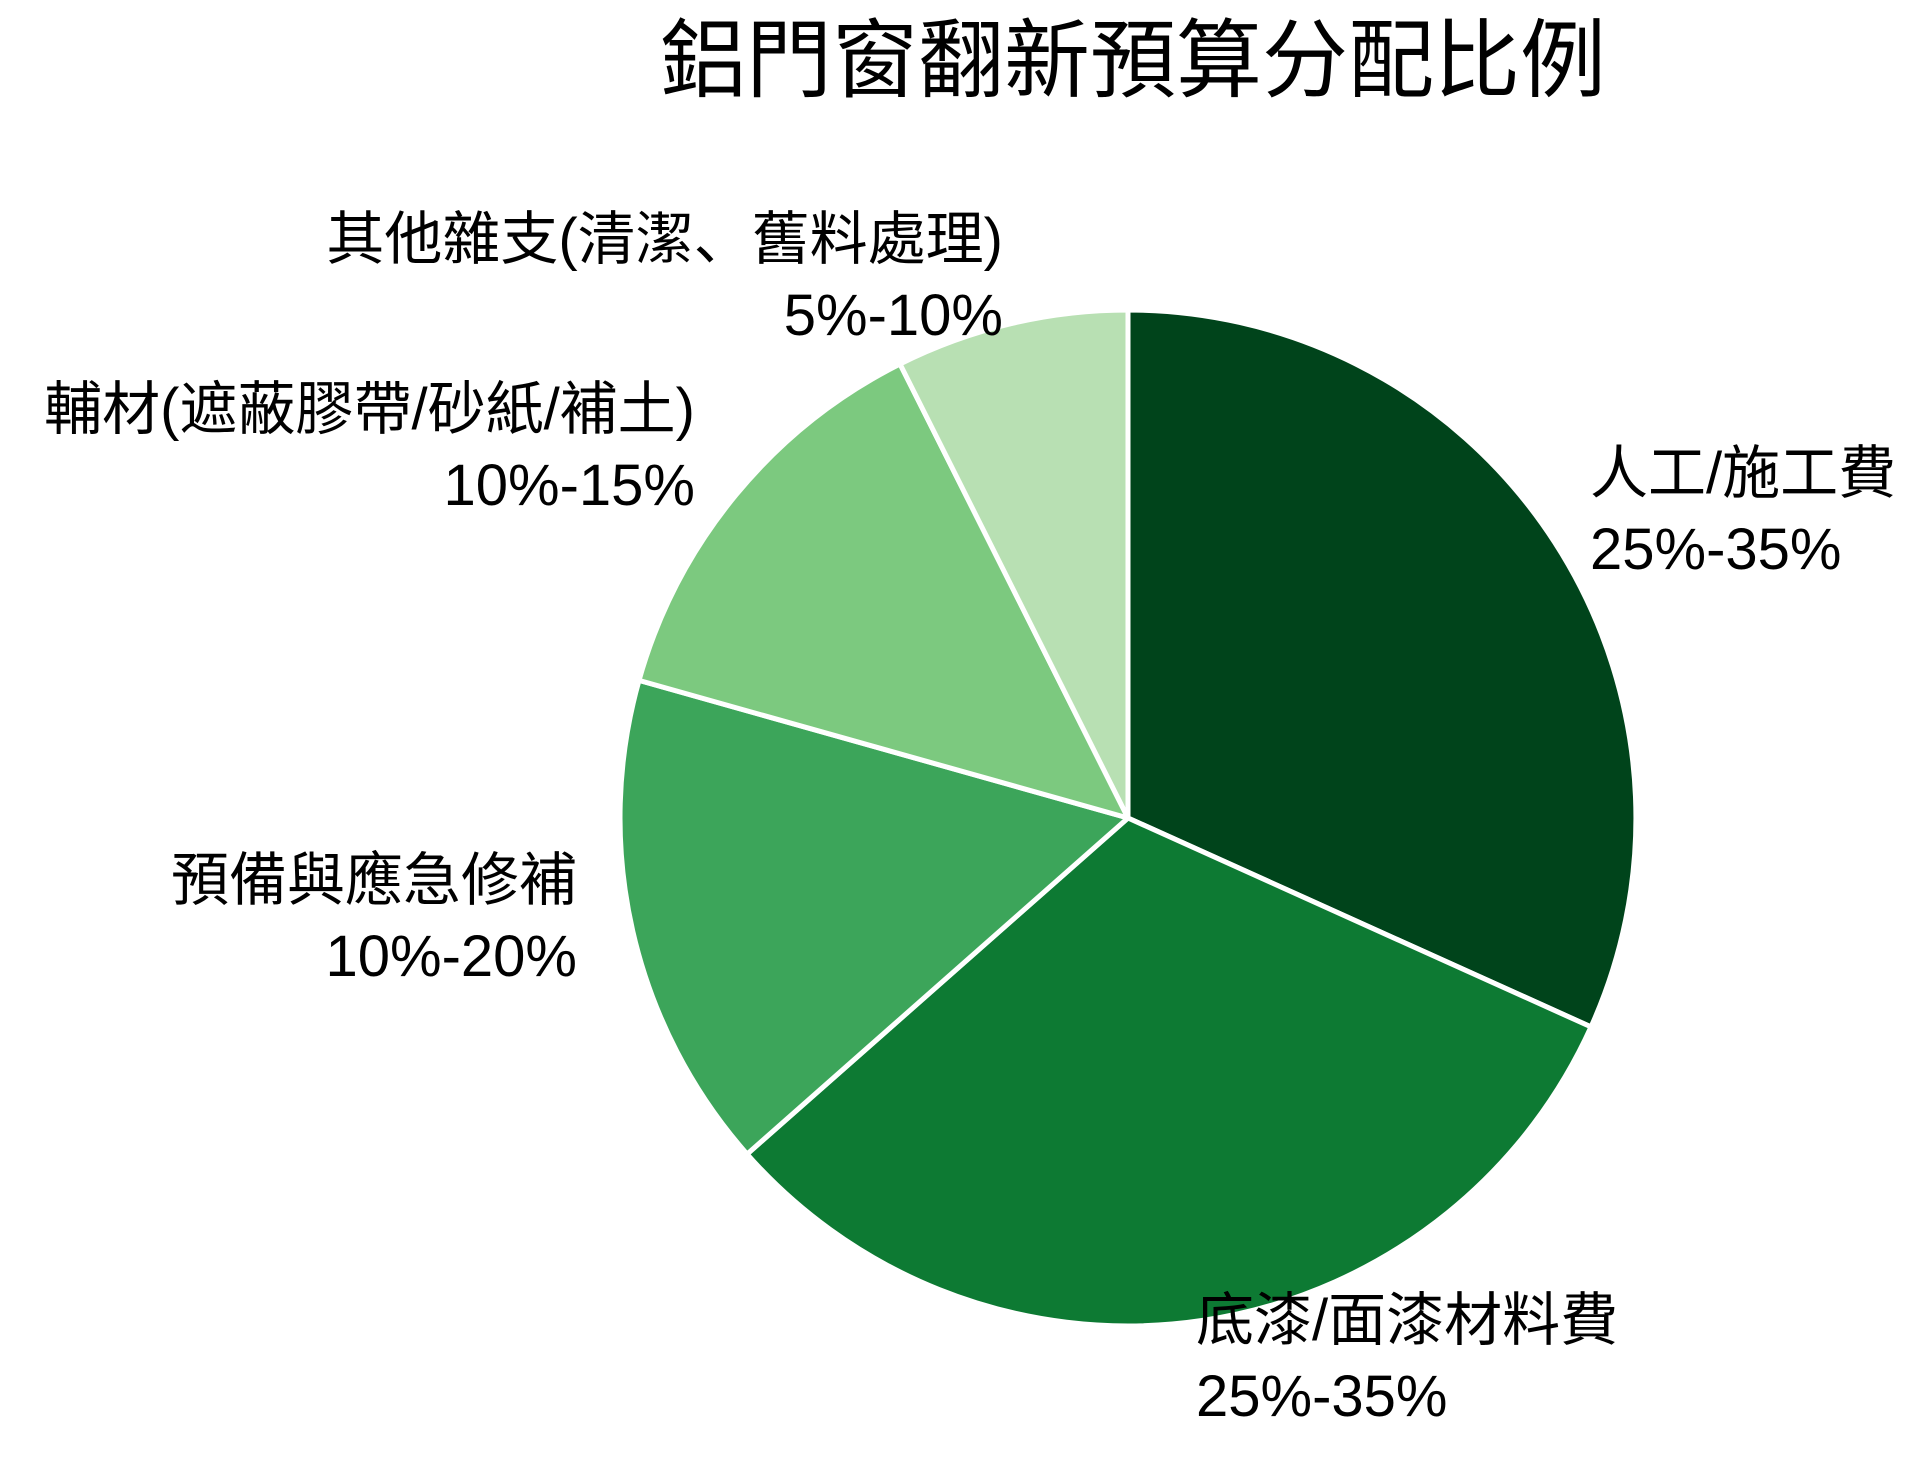 This screenshot has width=1932, height=1468. Describe the element at coordinates (1407, 1359) in the screenshot. I see `slice-label-paint: 底漆/面漆材料費 25%-35%` at that location.